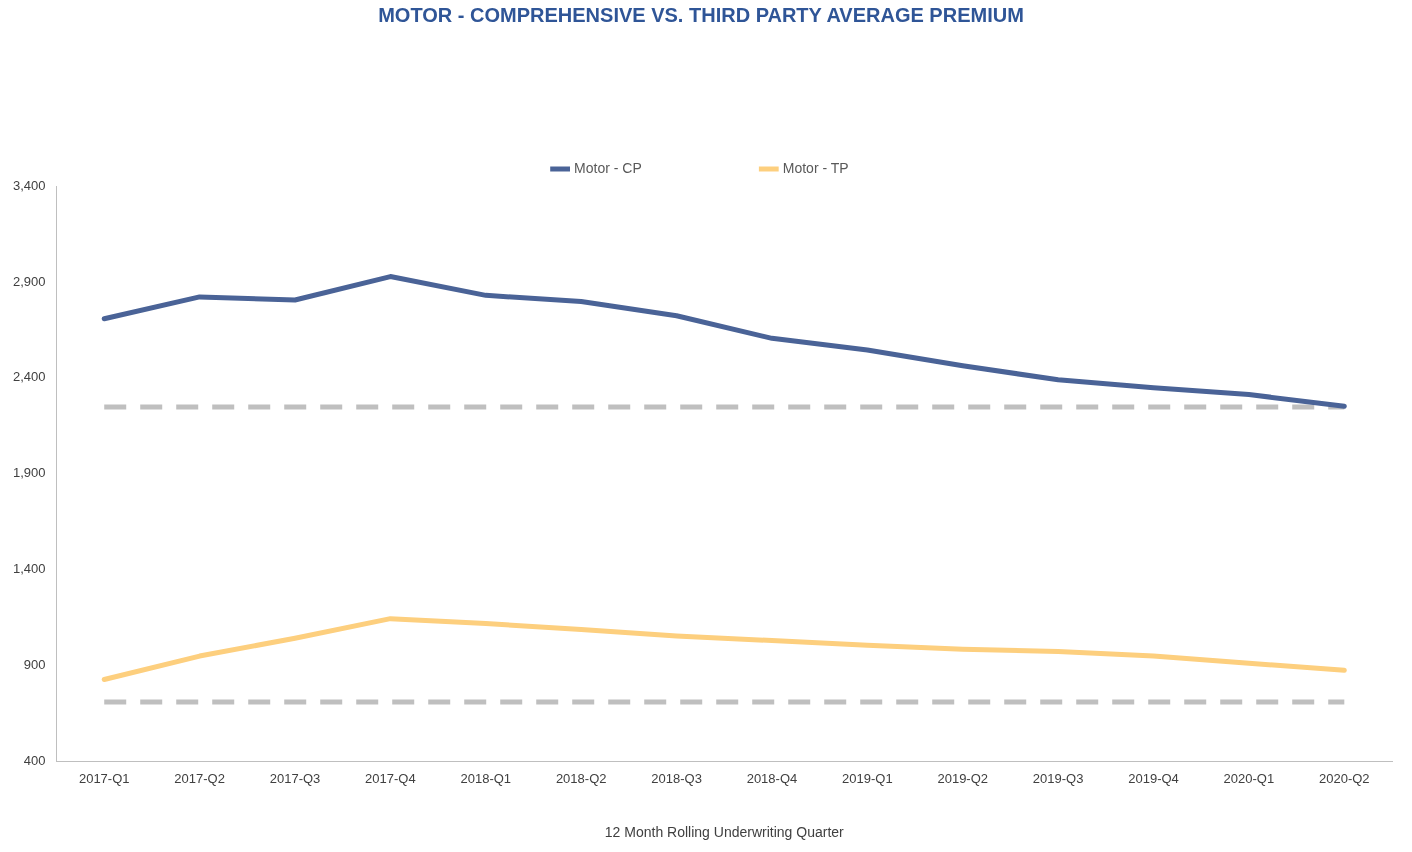  Describe the element at coordinates (1153, 778) in the screenshot. I see `x-tick-label: 2019-Q4` at that location.